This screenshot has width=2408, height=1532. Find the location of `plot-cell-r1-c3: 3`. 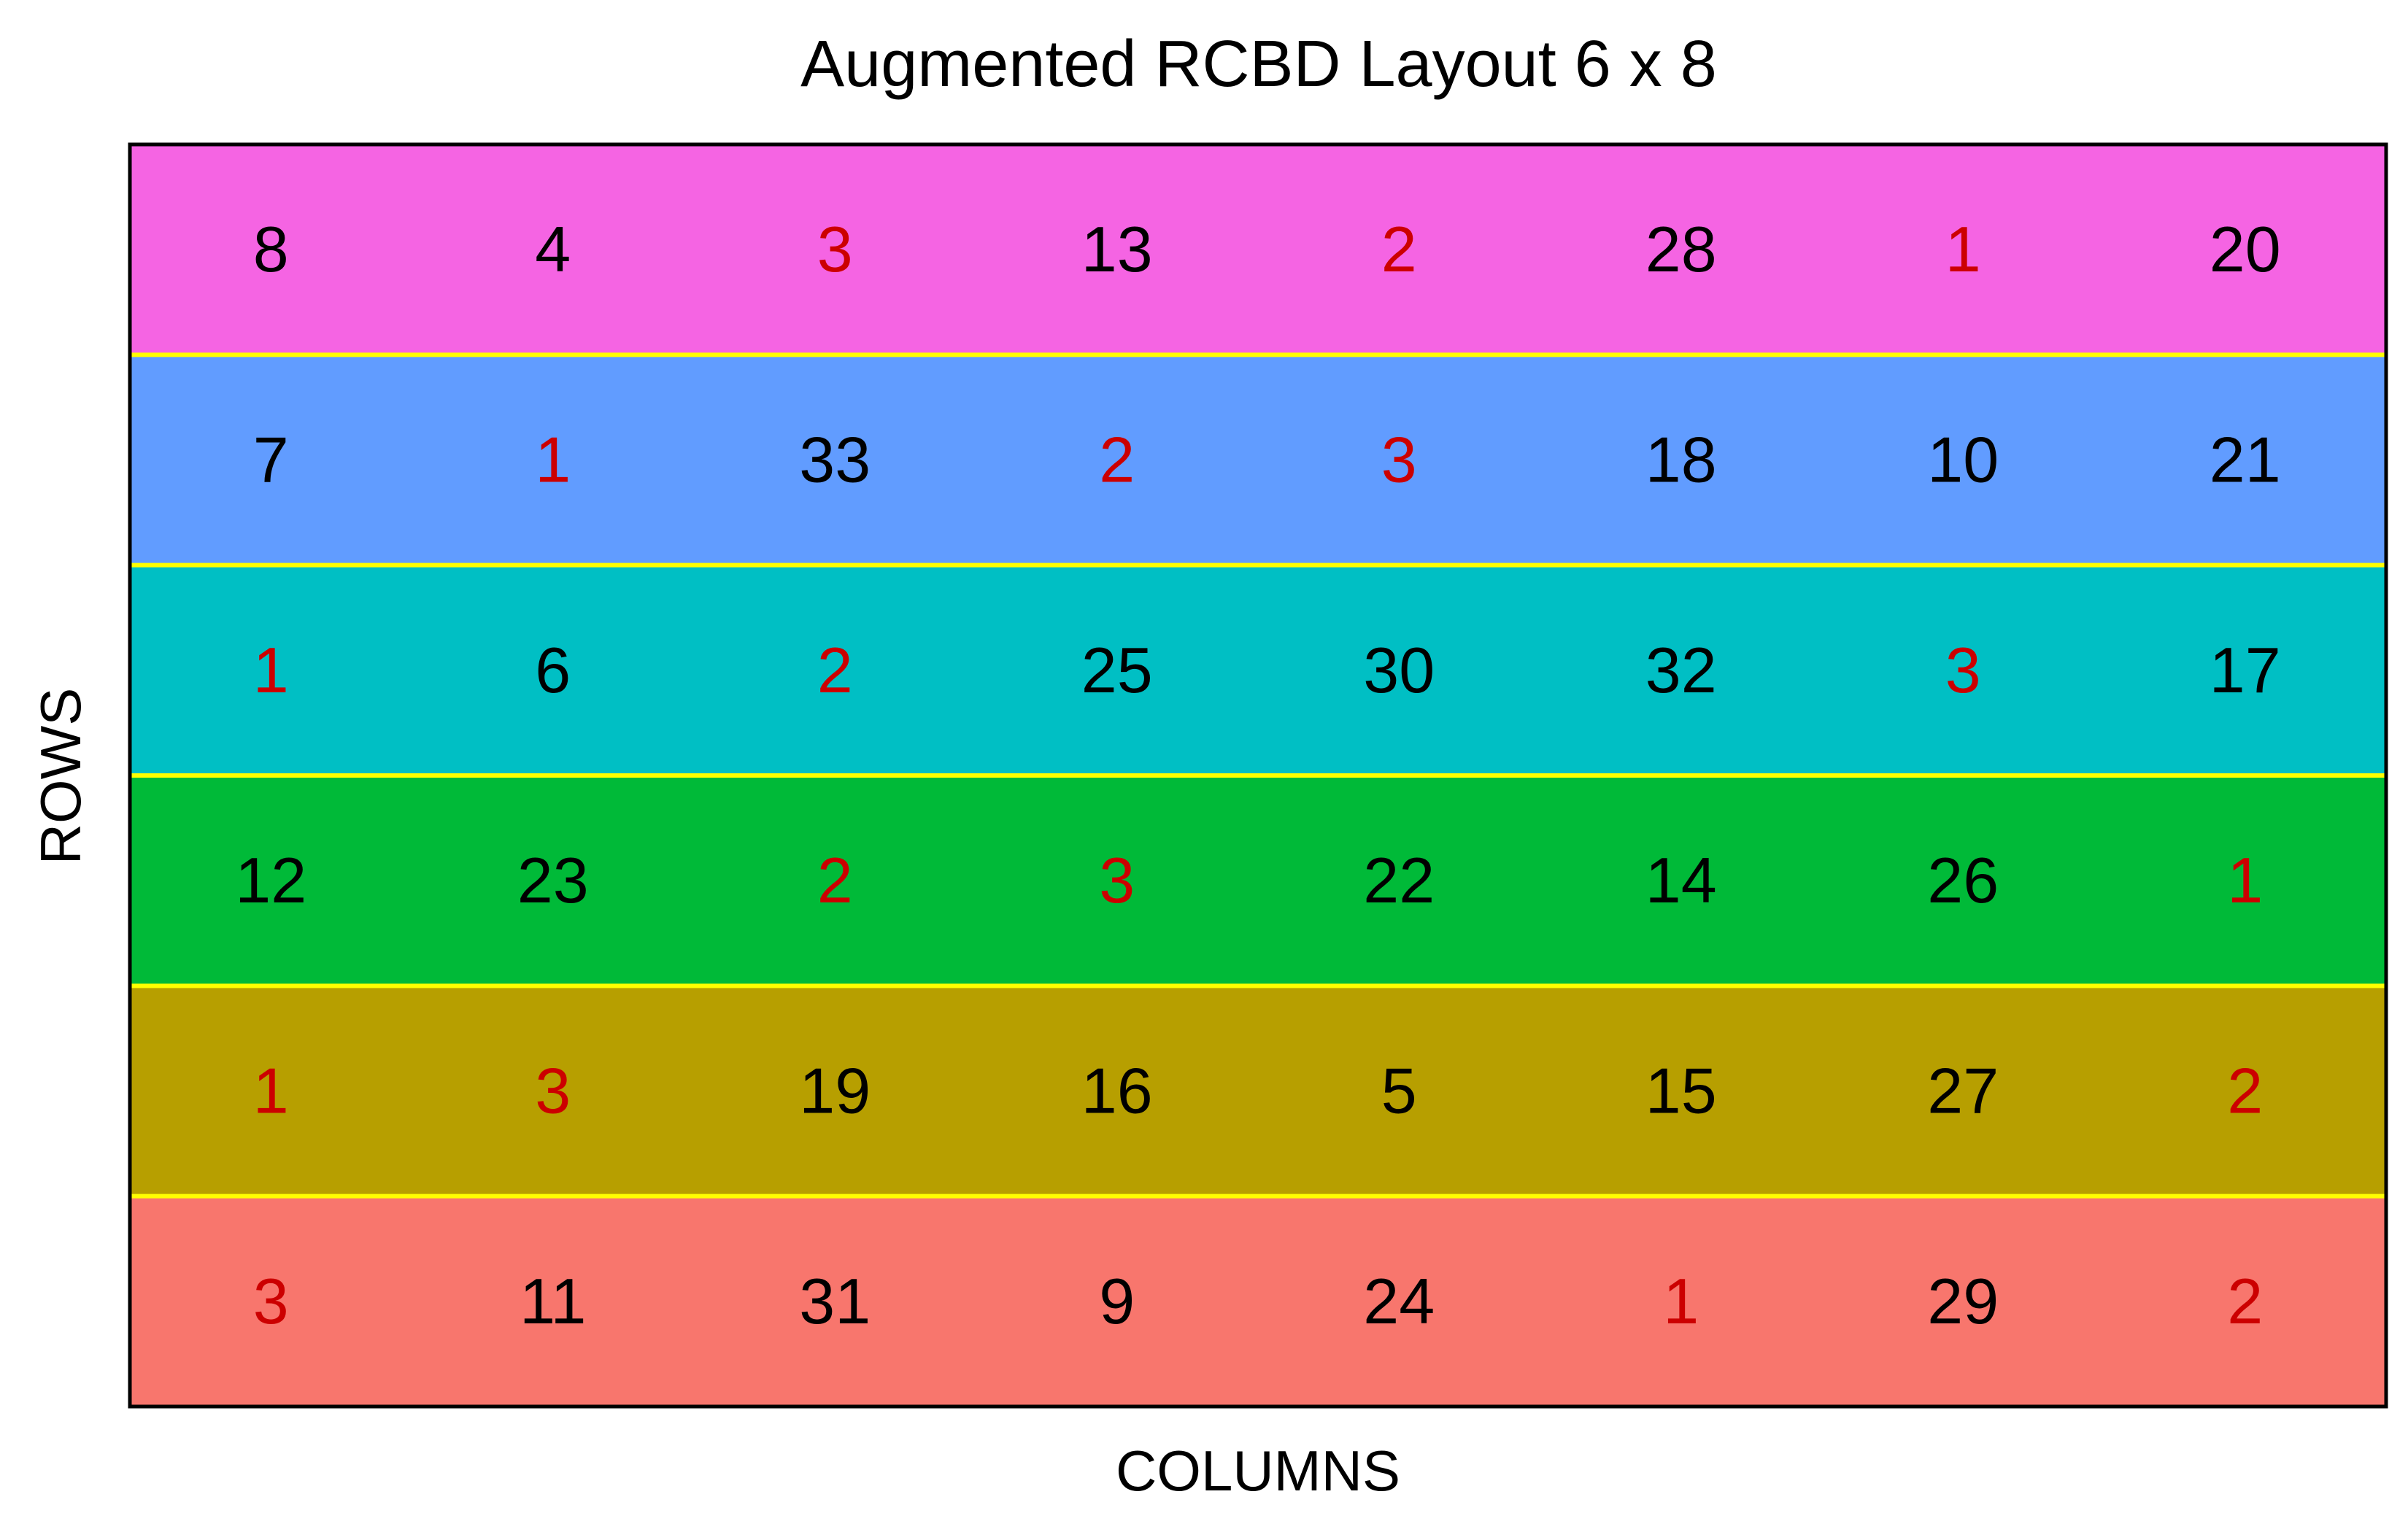

plot-cell-r1-c3: 3 is located at coordinates (835, 249).